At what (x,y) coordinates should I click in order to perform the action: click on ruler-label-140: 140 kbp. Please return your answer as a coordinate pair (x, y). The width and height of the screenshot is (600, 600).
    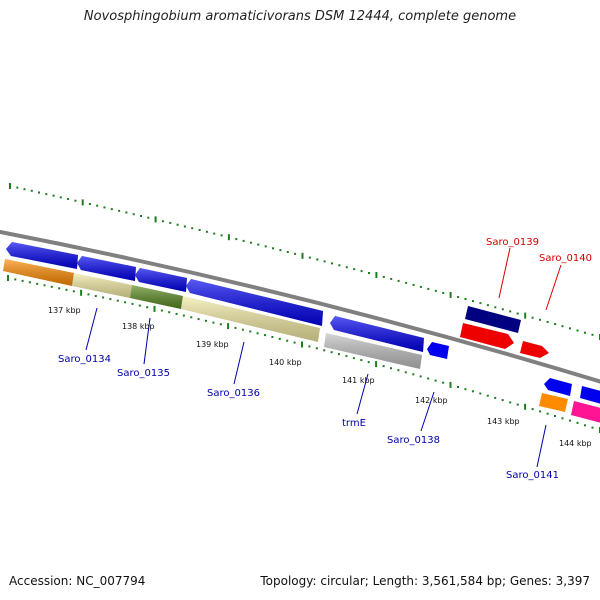
    Looking at the image, I should click on (285, 362).